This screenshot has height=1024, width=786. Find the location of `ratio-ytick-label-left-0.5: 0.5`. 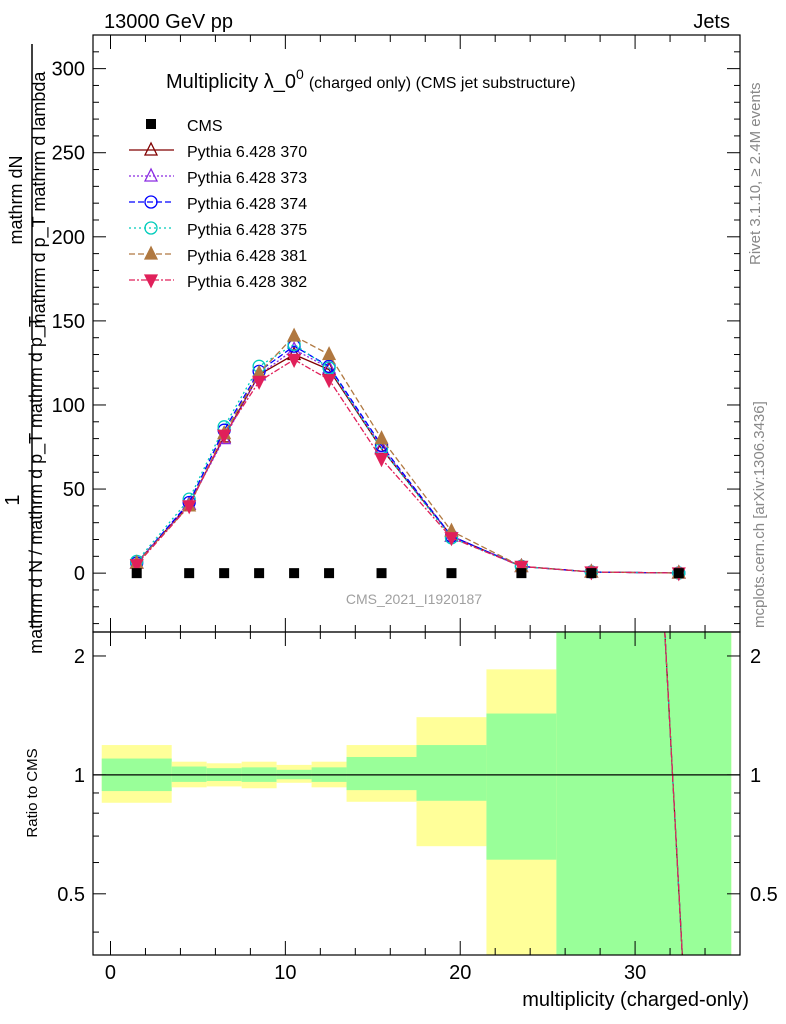

ratio-ytick-label-left-0.5: 0.5 is located at coordinates (71, 895).